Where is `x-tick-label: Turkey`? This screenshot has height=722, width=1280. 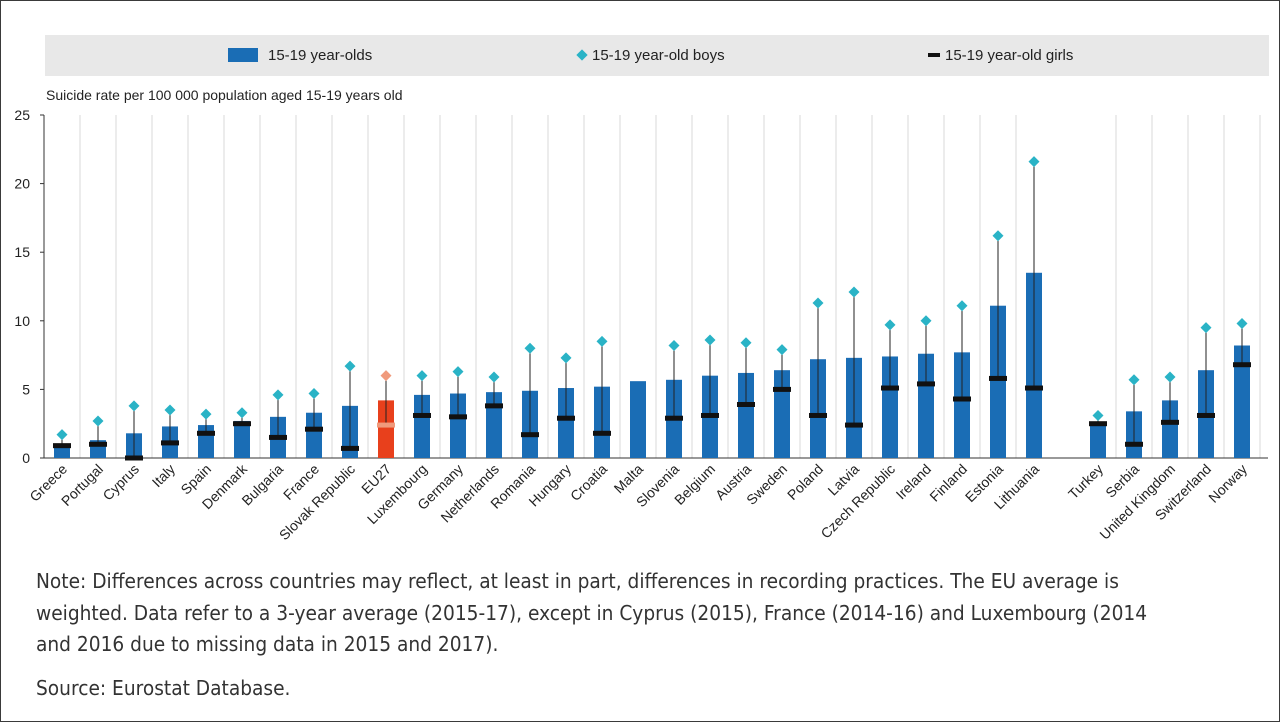 x-tick-label: Turkey is located at coordinates (1085, 481).